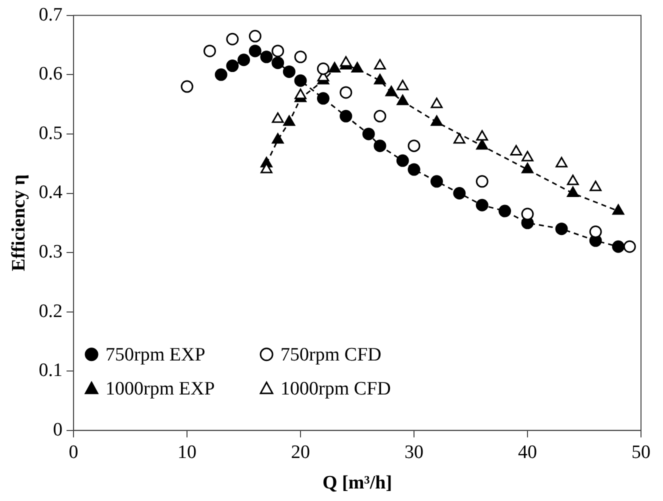 Image resolution: width=663 pixels, height=501 pixels. I want to click on x-tick-label: 50, so click(641, 452).